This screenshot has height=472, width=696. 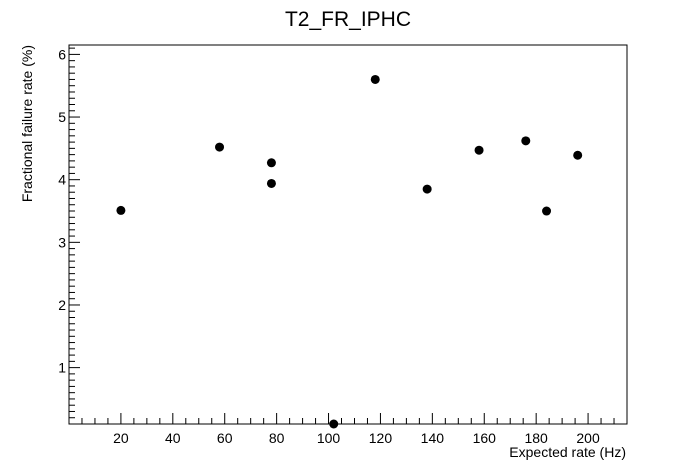 What do you see at coordinates (588, 438) in the screenshot?
I see `x-tick-label: 200` at bounding box center [588, 438].